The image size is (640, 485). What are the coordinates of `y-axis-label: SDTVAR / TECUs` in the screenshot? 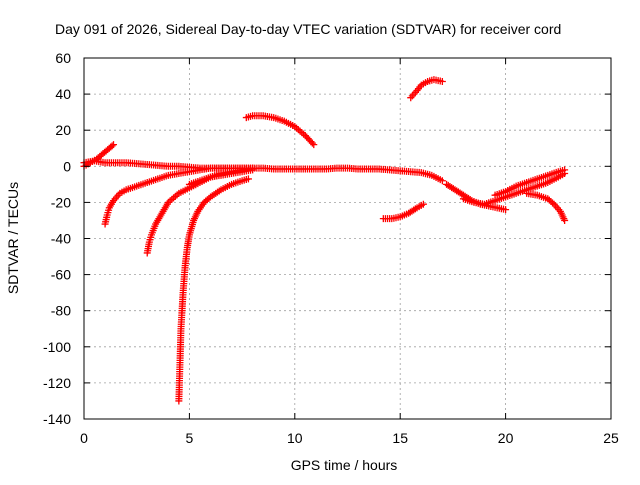 It's located at (13, 238).